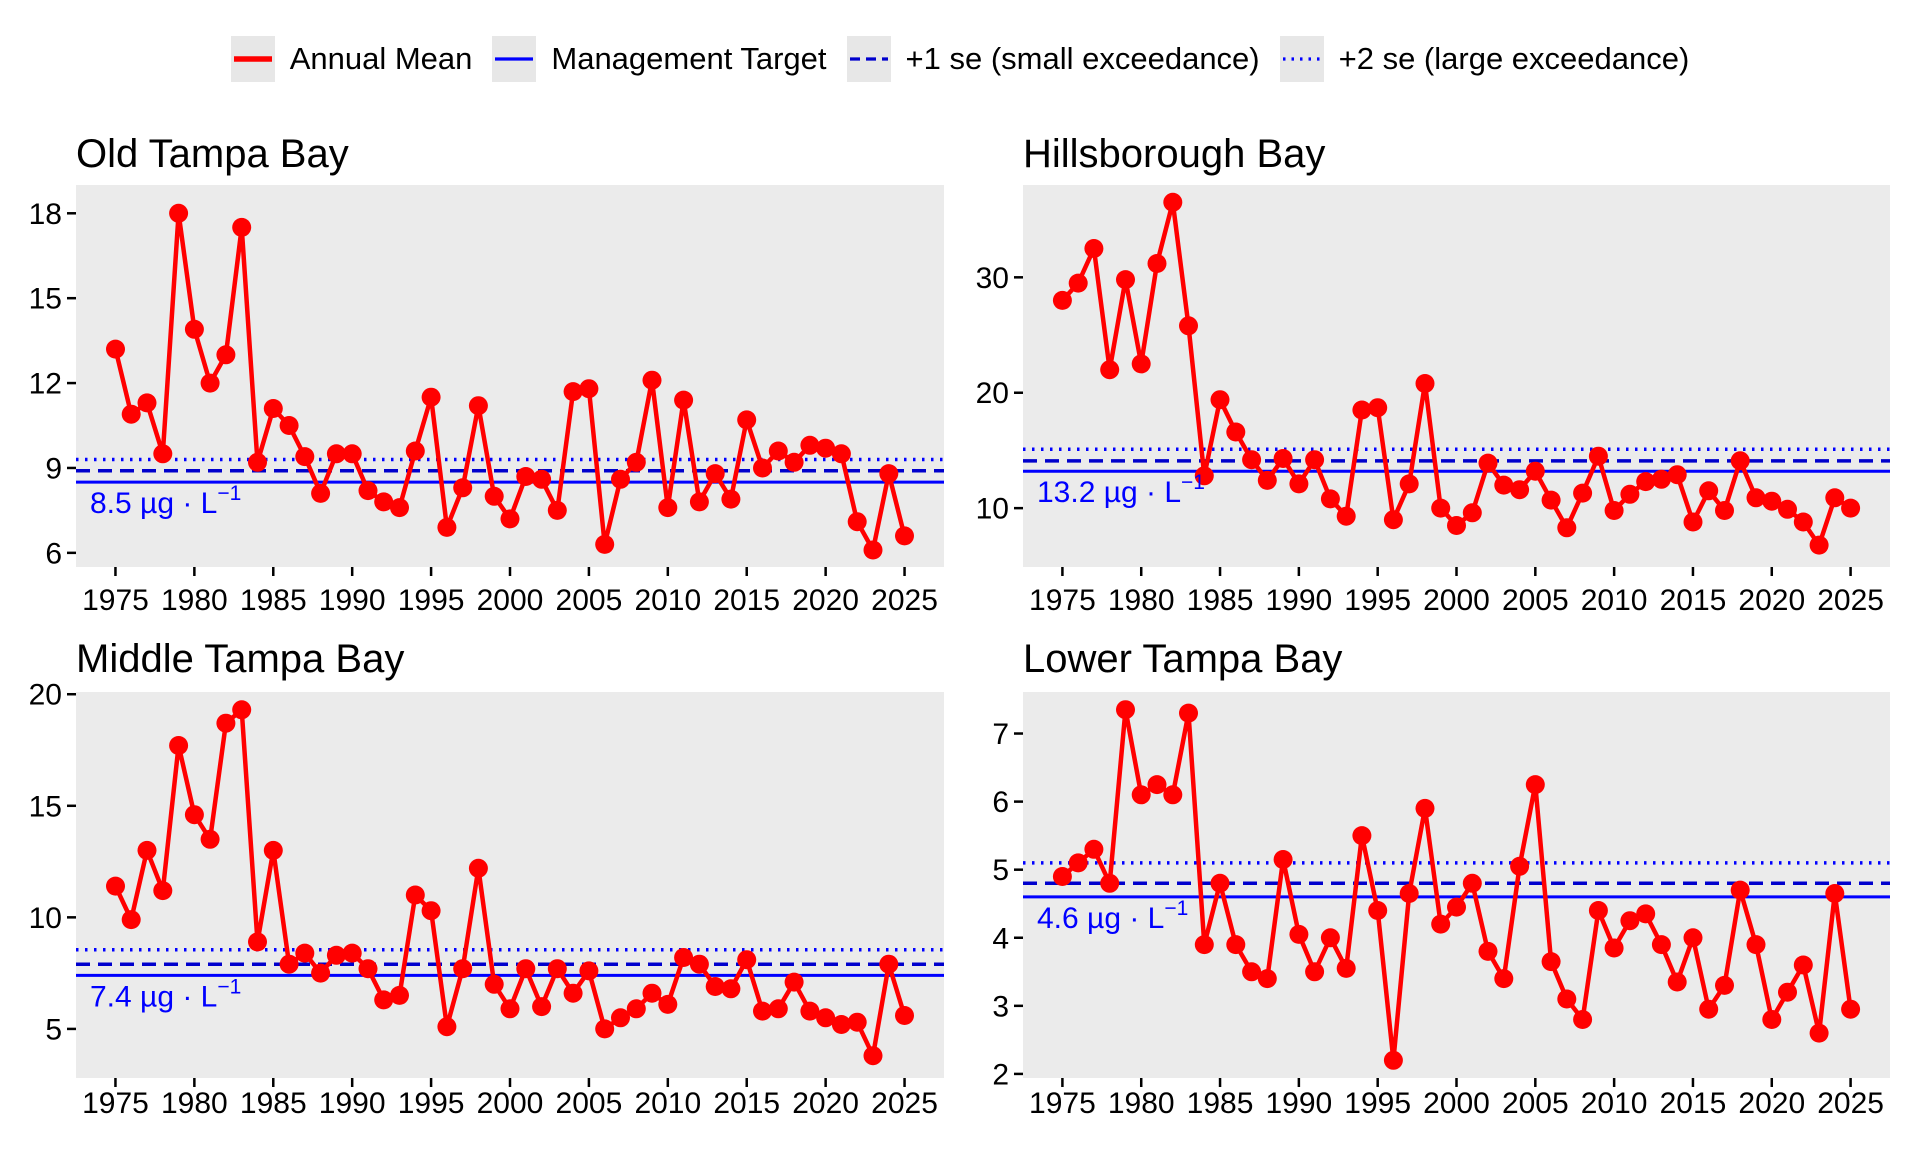 This screenshot has width=1920, height=1152. I want to click on panel-title: Old Tampa Bay, so click(212, 154).